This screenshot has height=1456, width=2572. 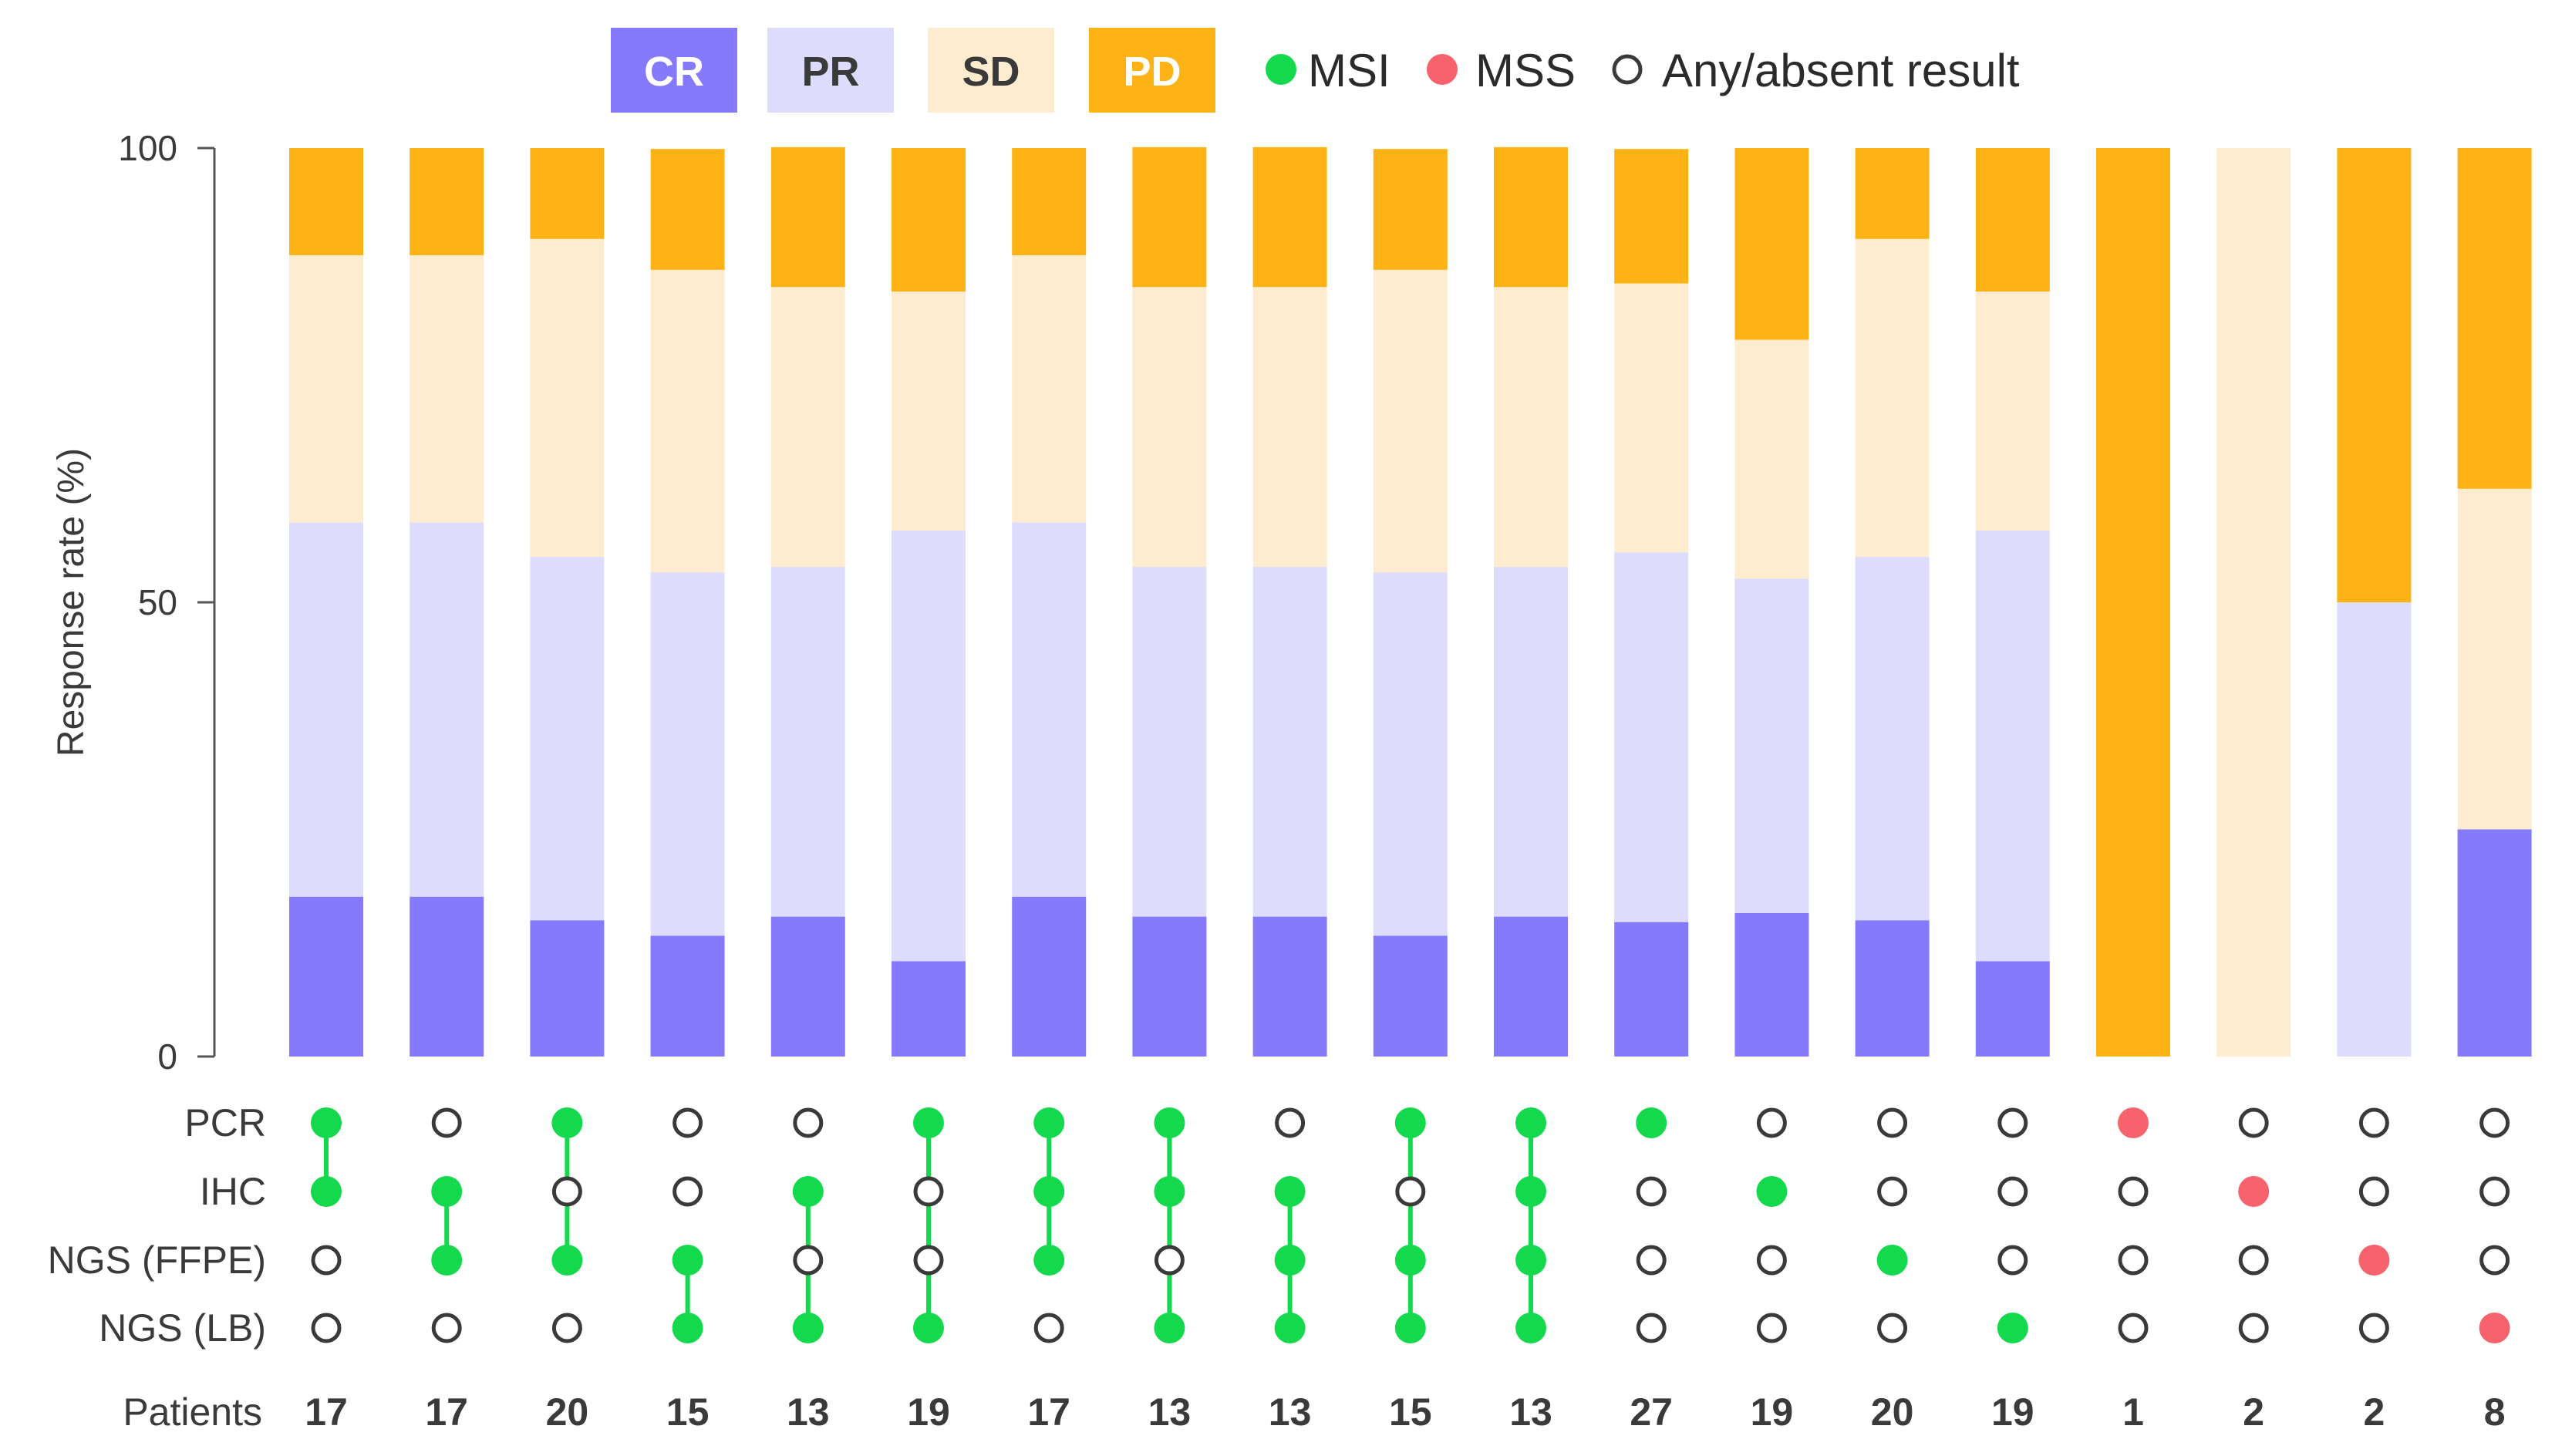 What do you see at coordinates (1315, 71) in the screenshot?
I see `chart-legend: CR PR SD PD MSI MSS Any/absent result` at bounding box center [1315, 71].